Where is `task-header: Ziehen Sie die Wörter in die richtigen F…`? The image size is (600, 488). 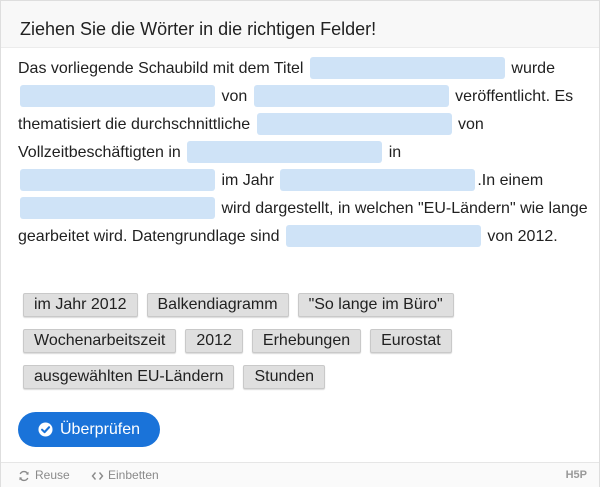
task-header: Ziehen Sie die Wörter in die richtigen F… is located at coordinates (300, 24).